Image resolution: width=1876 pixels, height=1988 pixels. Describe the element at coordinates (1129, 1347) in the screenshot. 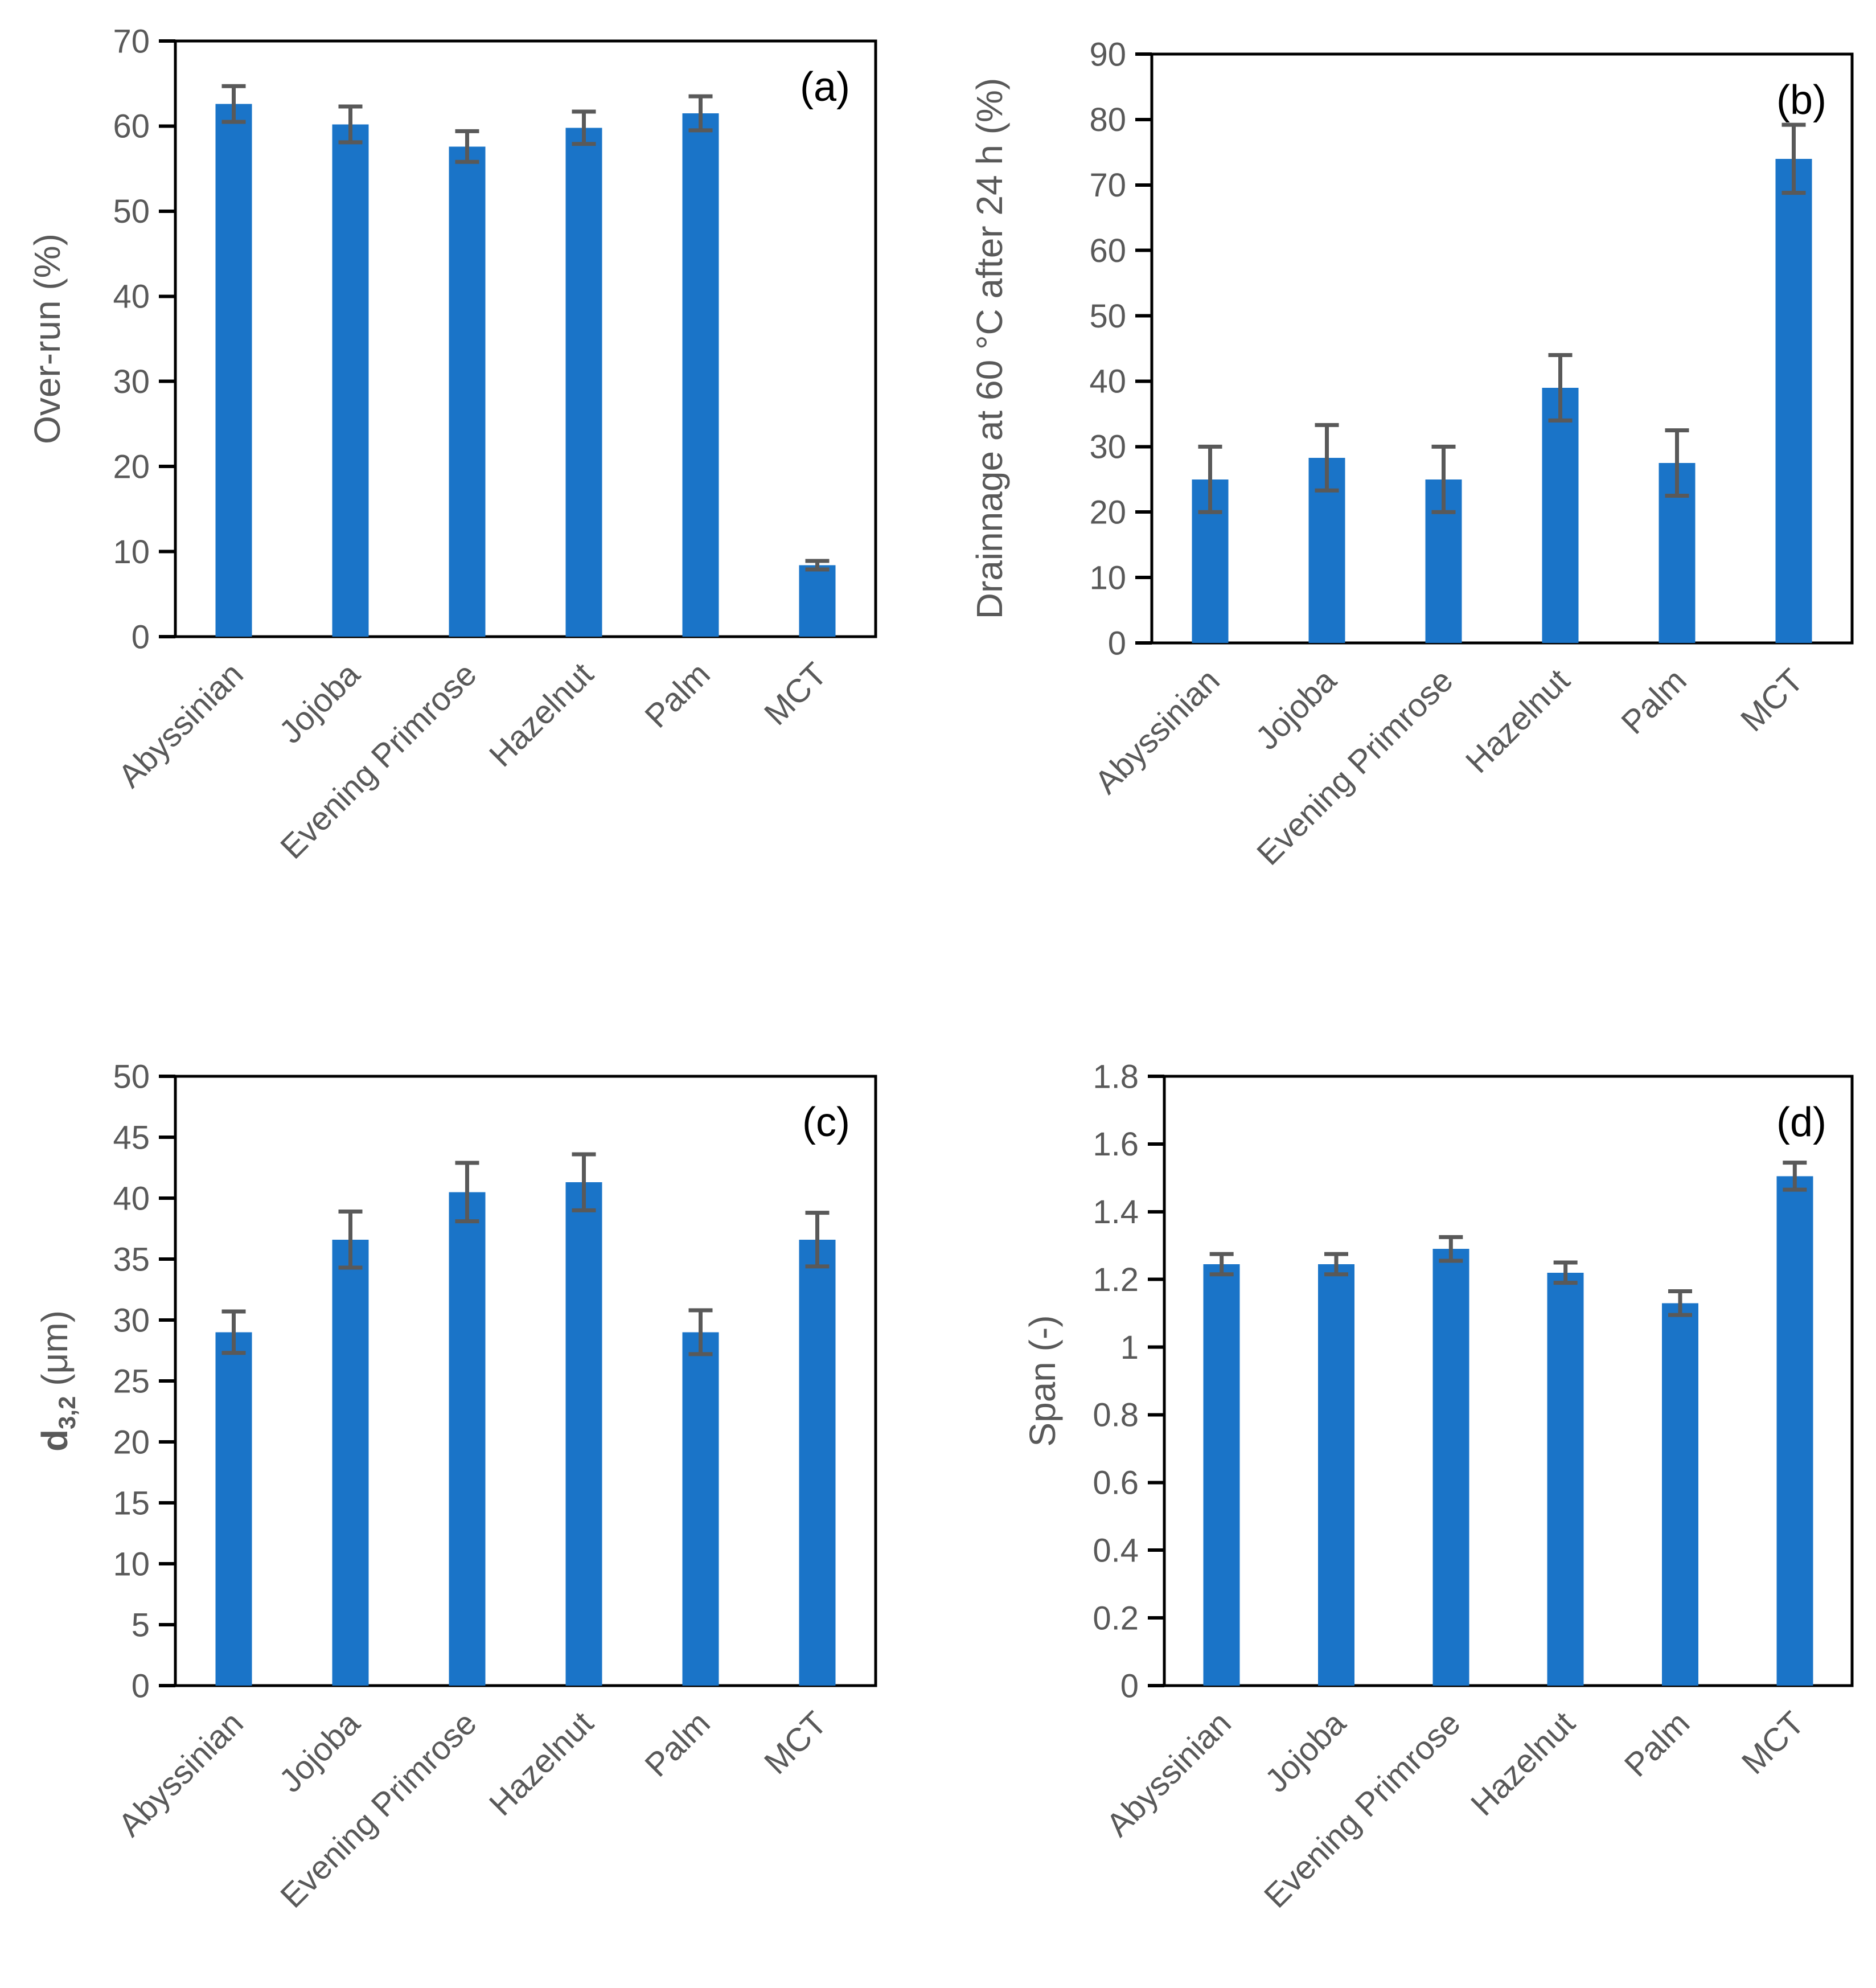

I see `y-tick-label: 1` at that location.